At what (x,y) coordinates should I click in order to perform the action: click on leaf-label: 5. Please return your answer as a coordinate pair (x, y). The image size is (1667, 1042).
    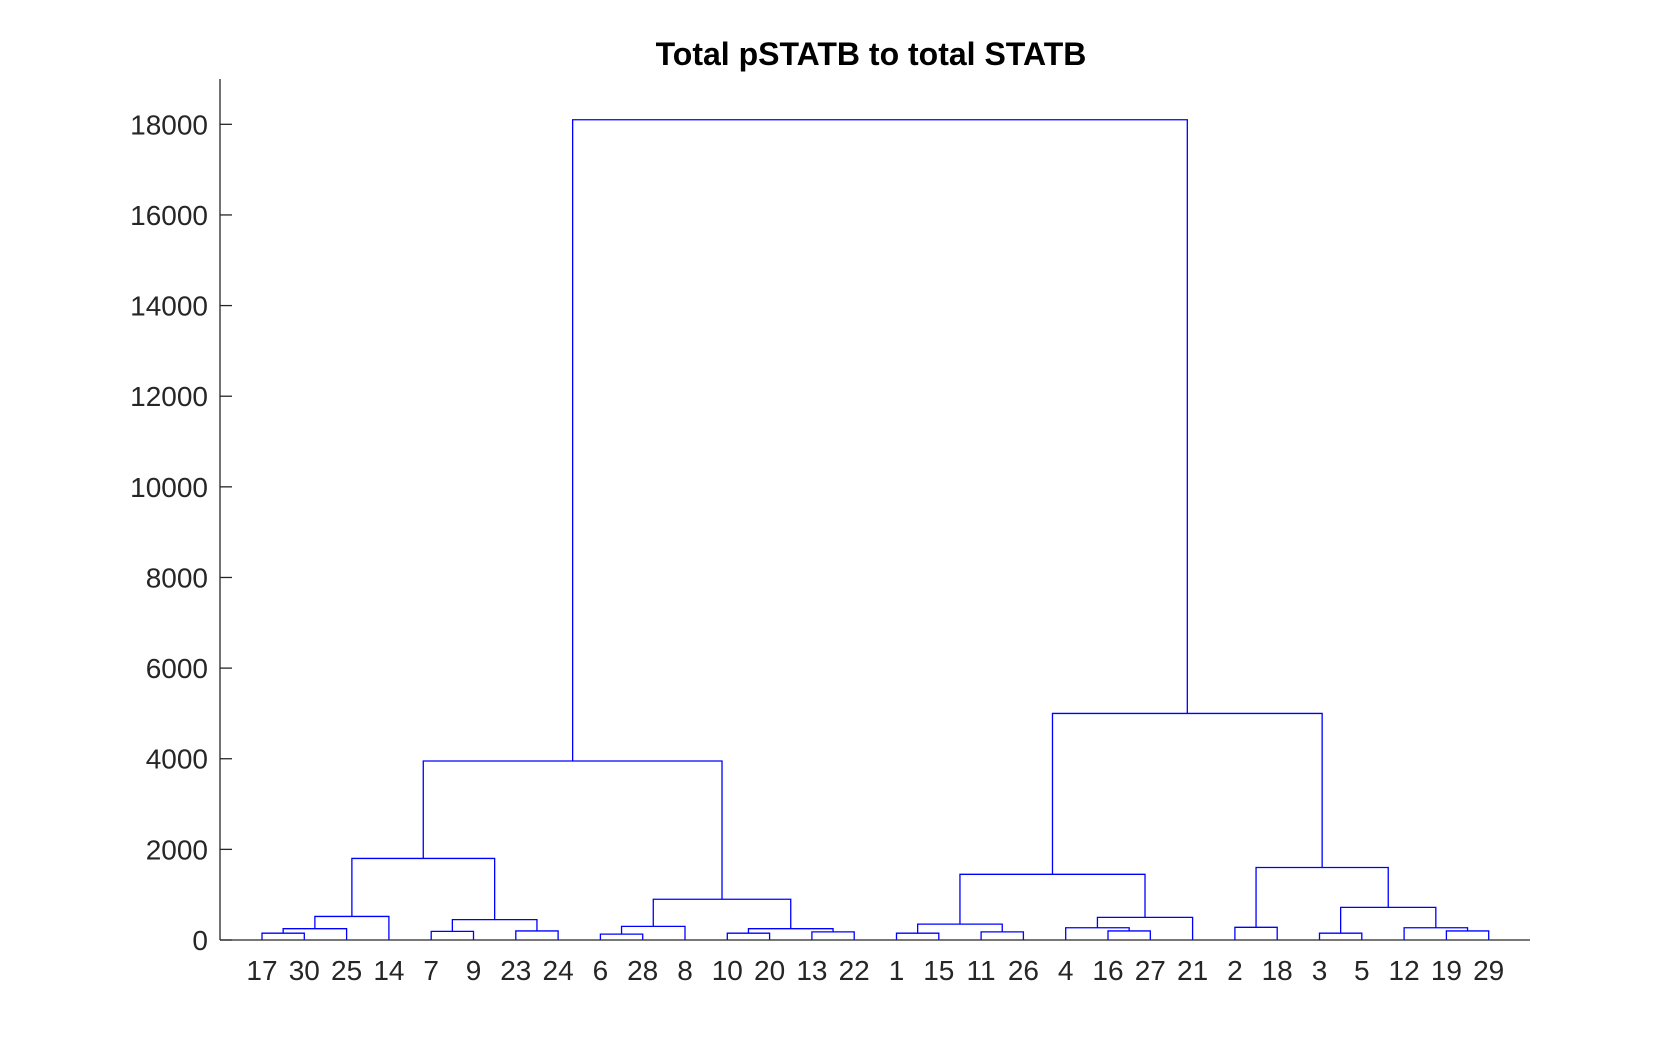
    Looking at the image, I should click on (1362, 970).